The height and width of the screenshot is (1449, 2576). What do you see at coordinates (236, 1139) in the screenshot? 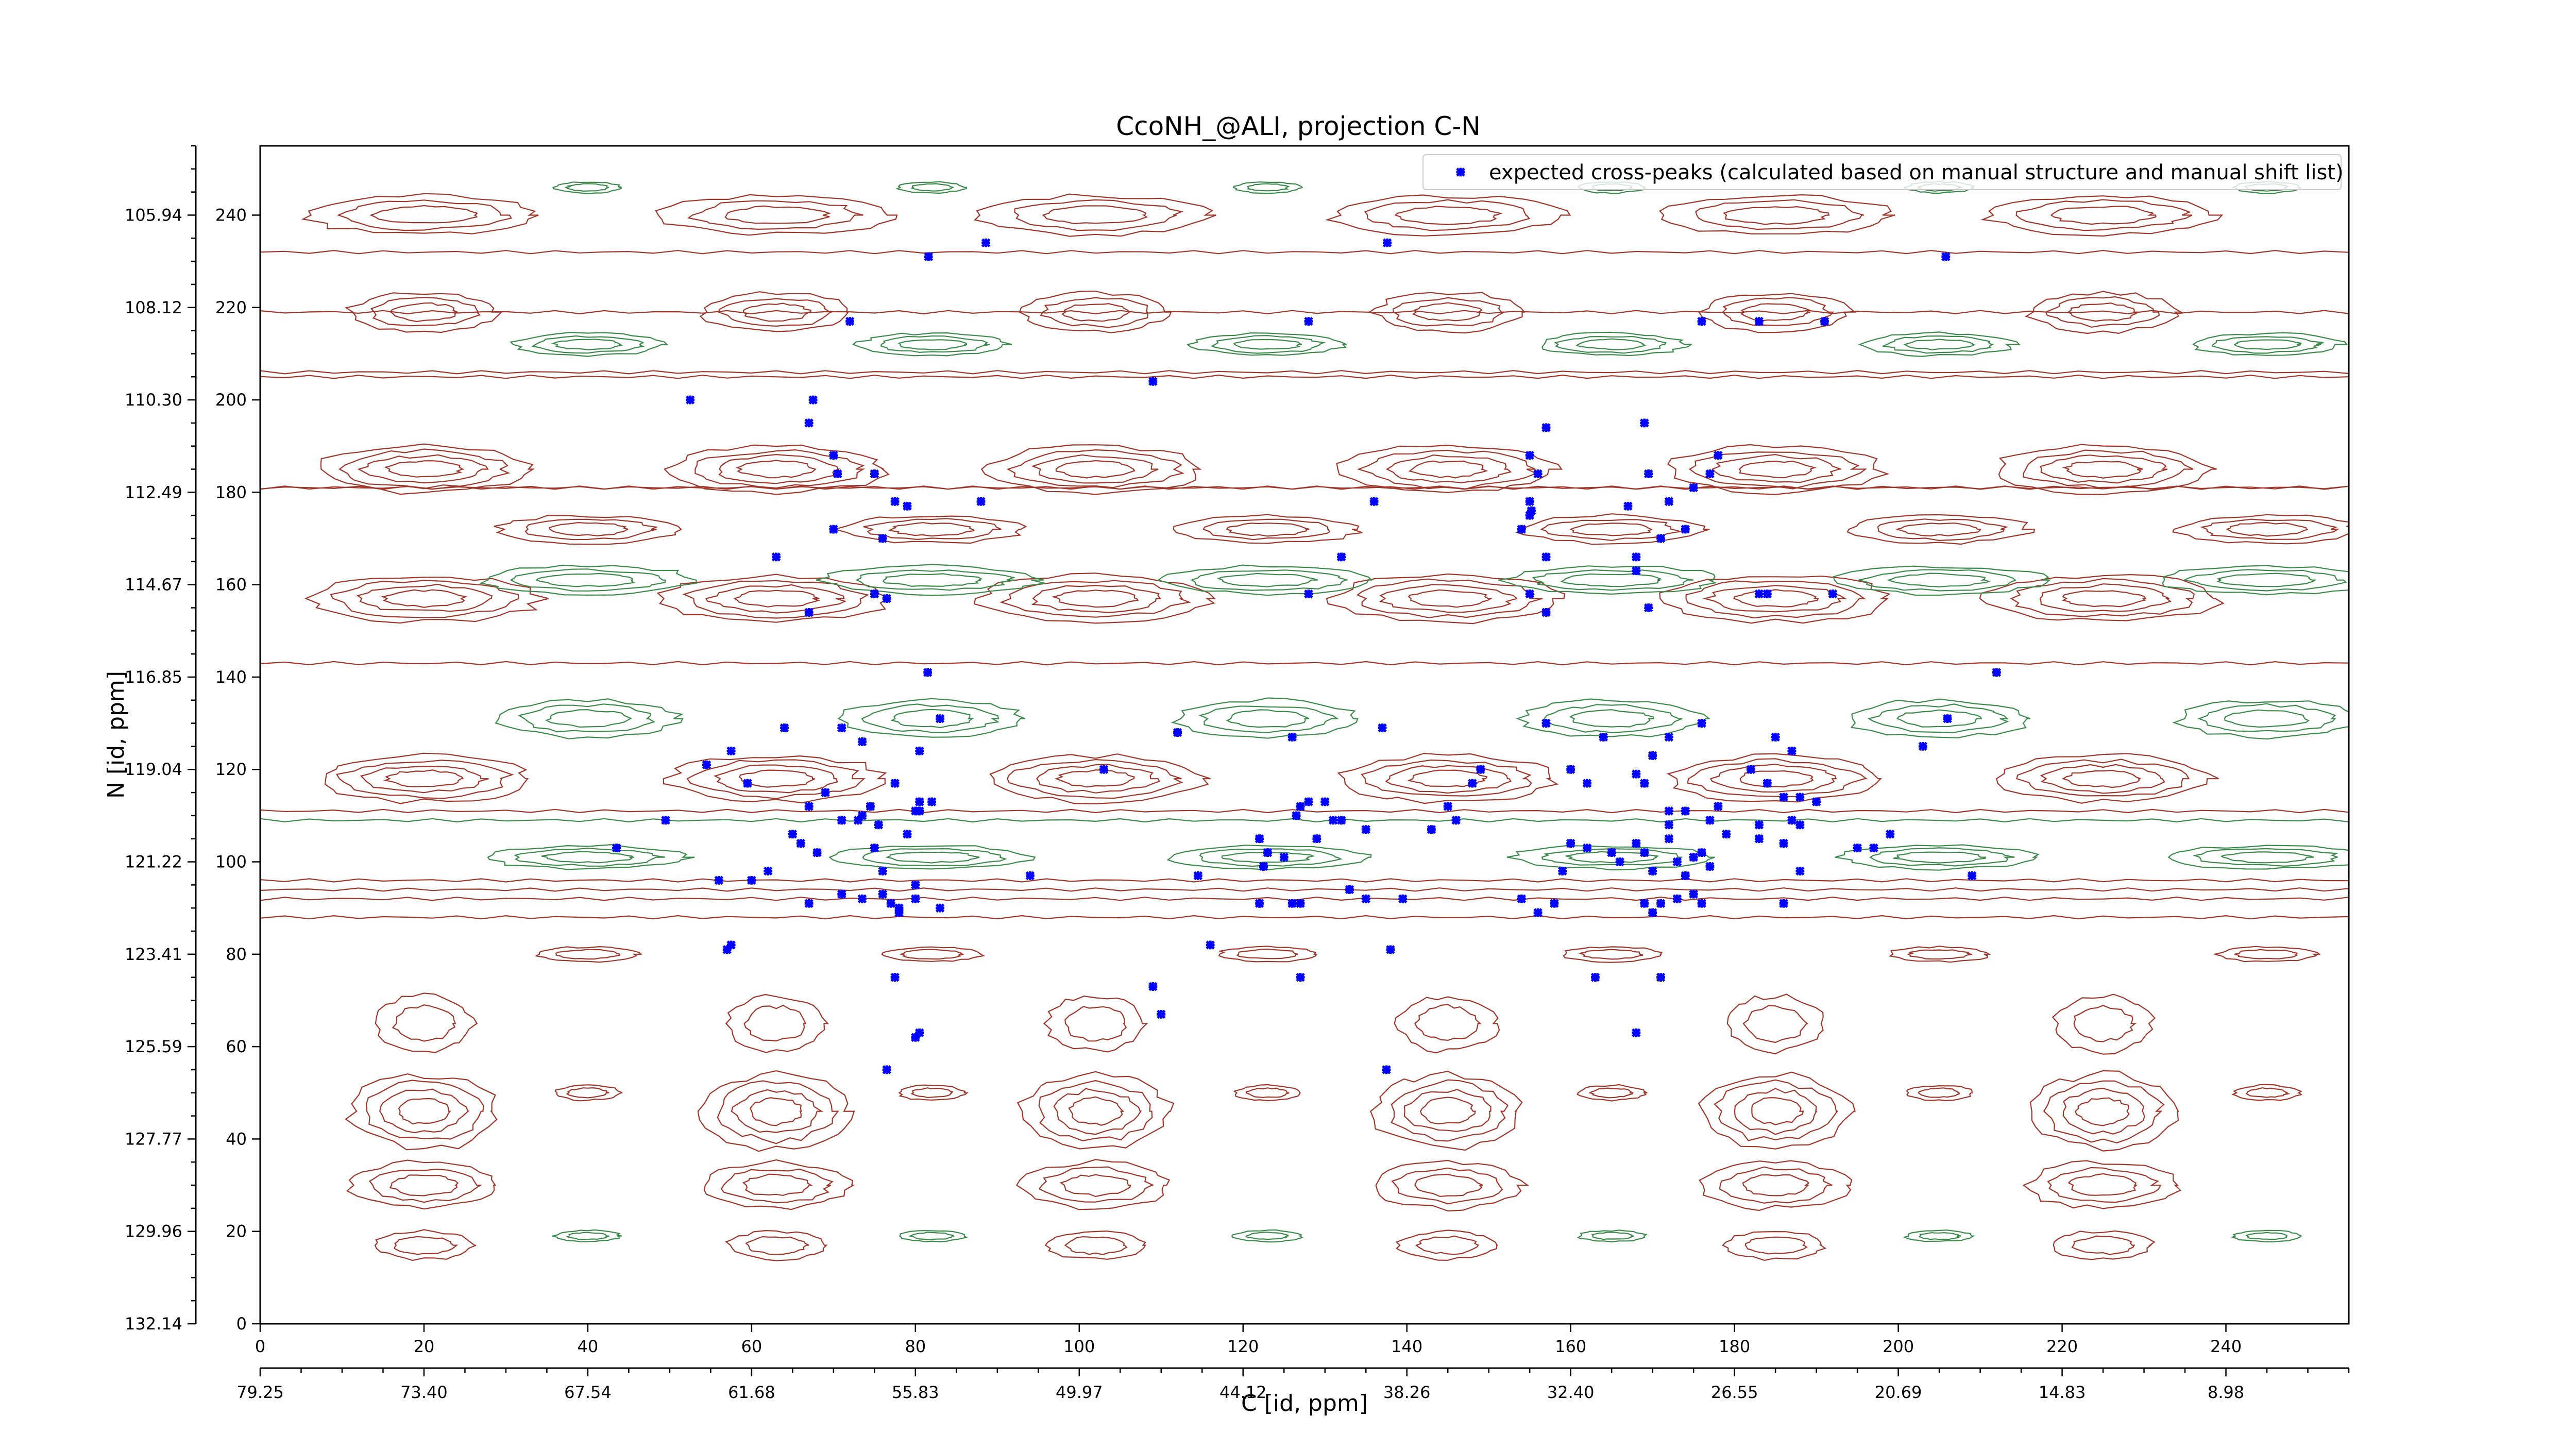
I see `y-index-tick-label: 40` at bounding box center [236, 1139].